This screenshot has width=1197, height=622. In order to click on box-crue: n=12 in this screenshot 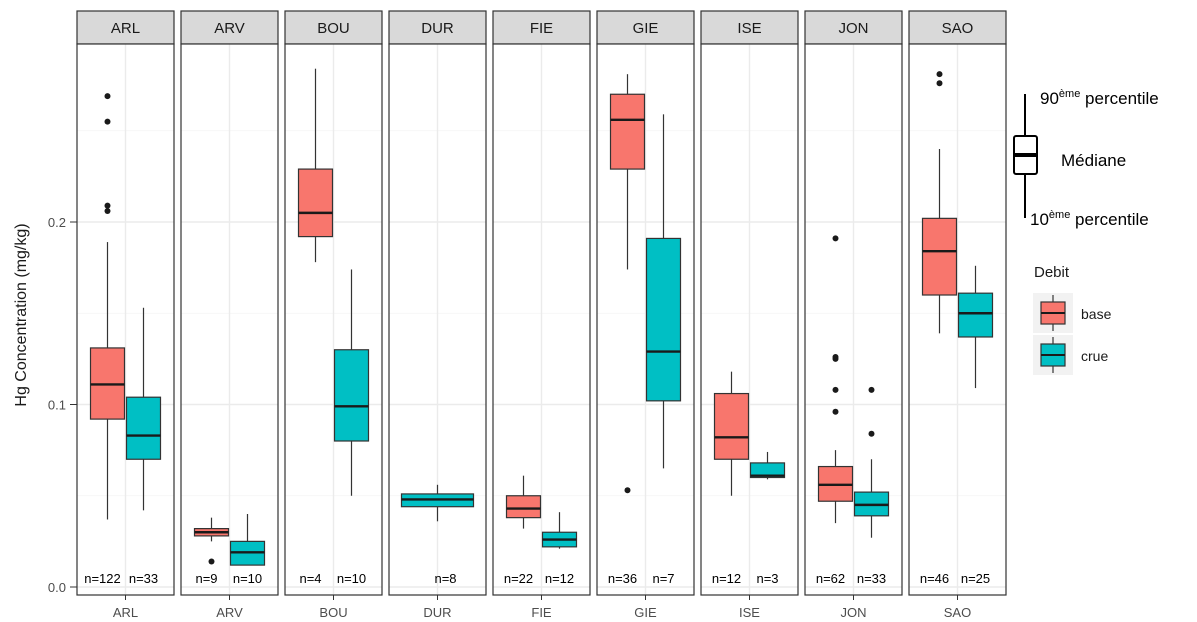, I will do `click(559, 549)`.